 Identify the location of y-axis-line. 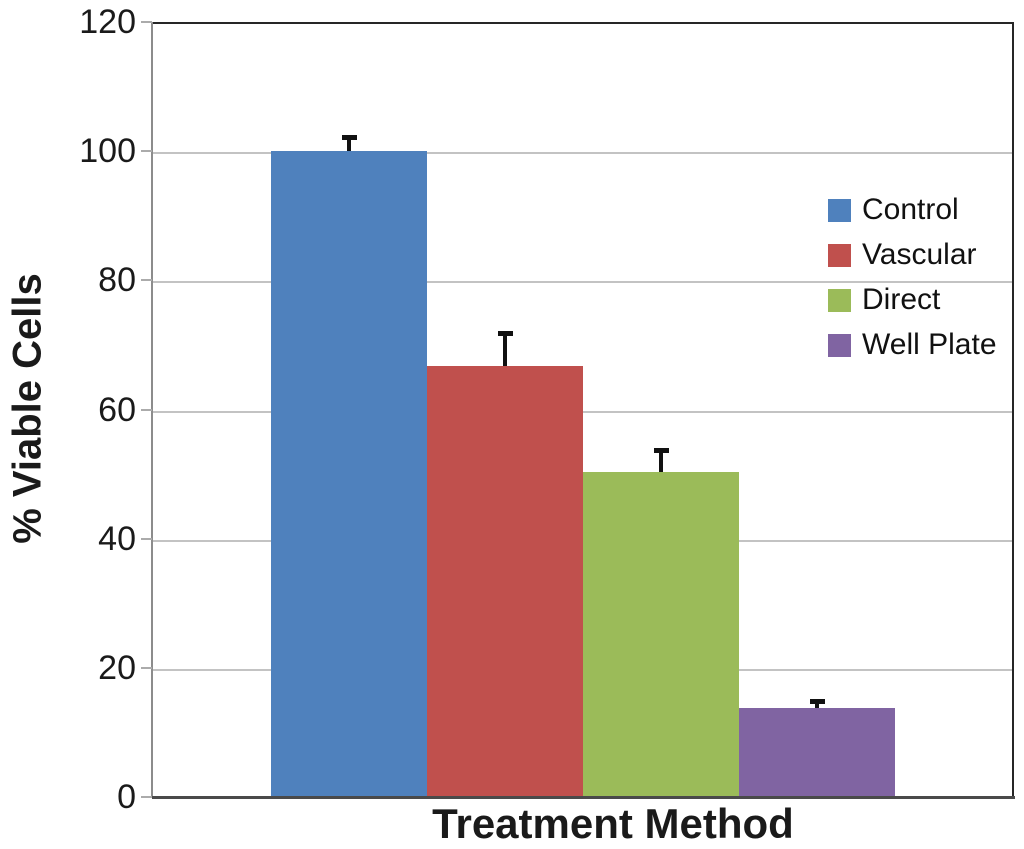
(152, 409).